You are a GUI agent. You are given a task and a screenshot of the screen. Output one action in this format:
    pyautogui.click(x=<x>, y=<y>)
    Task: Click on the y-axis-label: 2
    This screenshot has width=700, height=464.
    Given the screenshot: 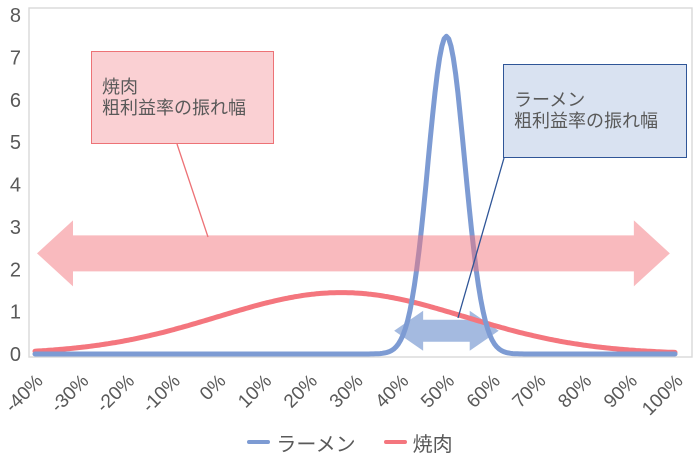 What is the action you would take?
    pyautogui.click(x=15, y=270)
    